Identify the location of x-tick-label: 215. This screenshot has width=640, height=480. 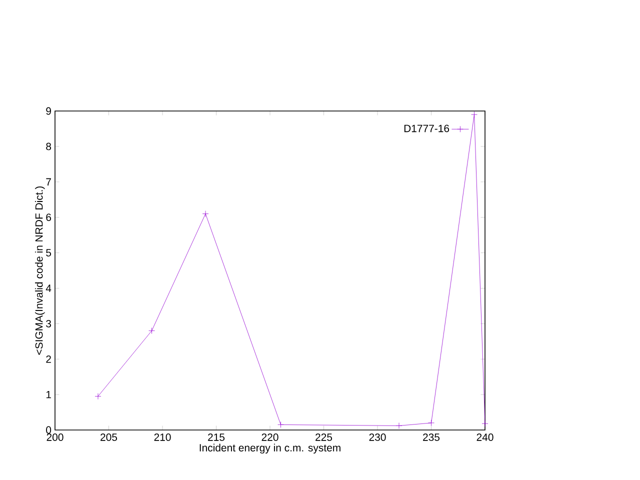
(216, 437).